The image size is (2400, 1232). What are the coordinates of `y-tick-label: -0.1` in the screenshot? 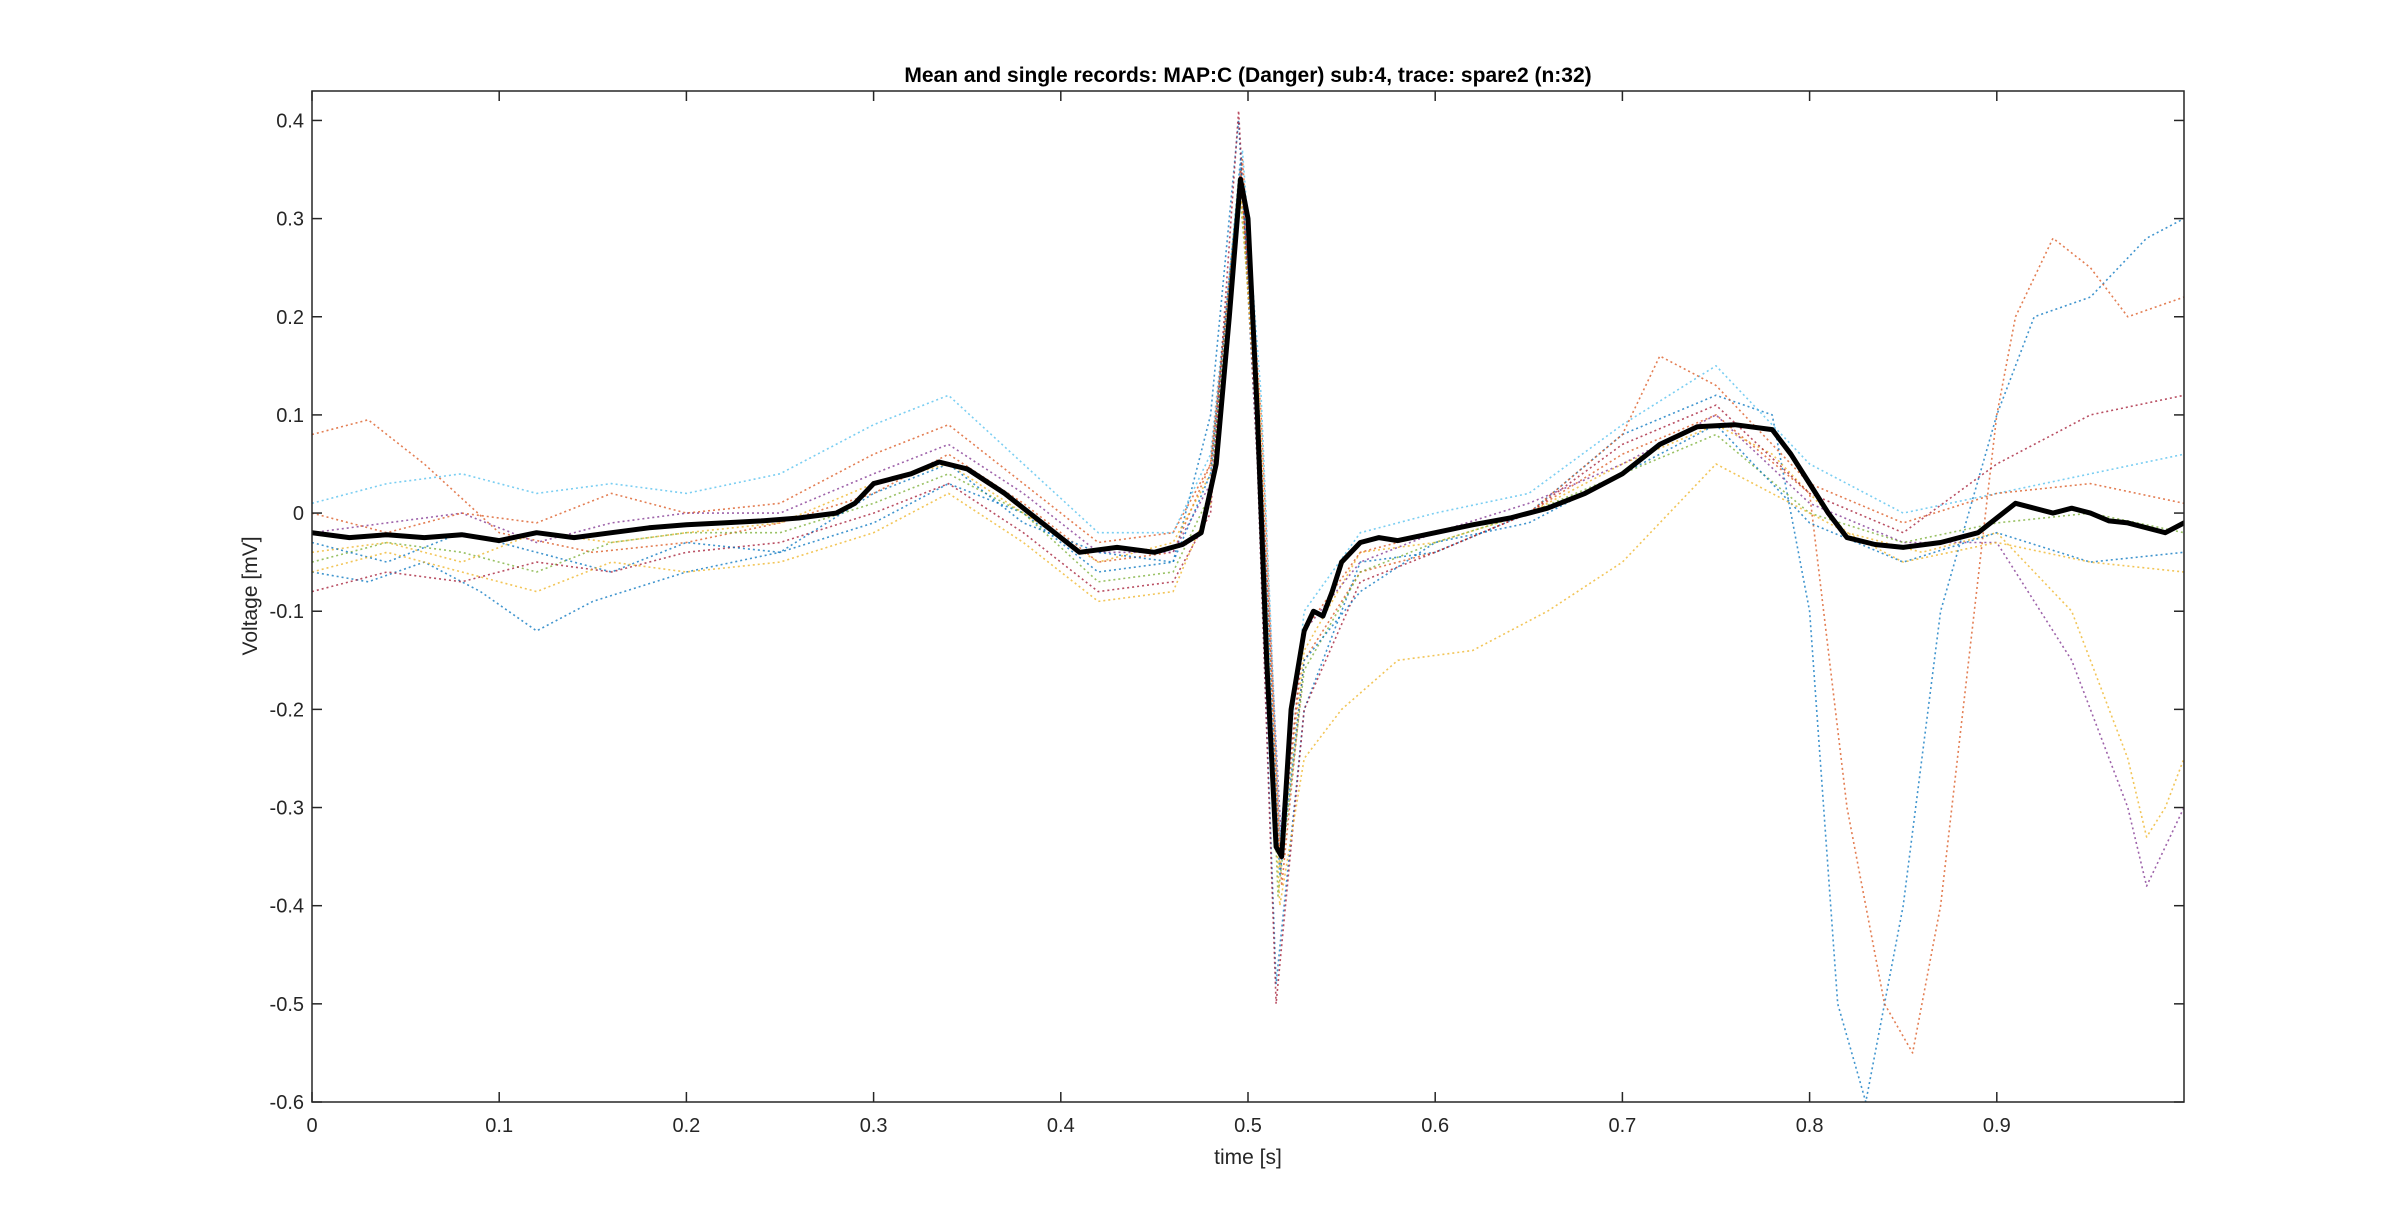 It's located at (287, 612).